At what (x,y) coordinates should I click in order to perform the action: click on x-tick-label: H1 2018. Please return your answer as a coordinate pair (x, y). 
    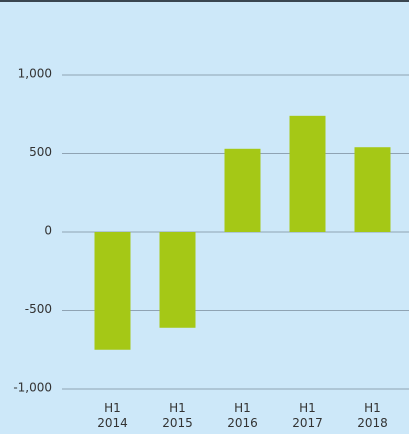
    Looking at the image, I should click on (372, 415).